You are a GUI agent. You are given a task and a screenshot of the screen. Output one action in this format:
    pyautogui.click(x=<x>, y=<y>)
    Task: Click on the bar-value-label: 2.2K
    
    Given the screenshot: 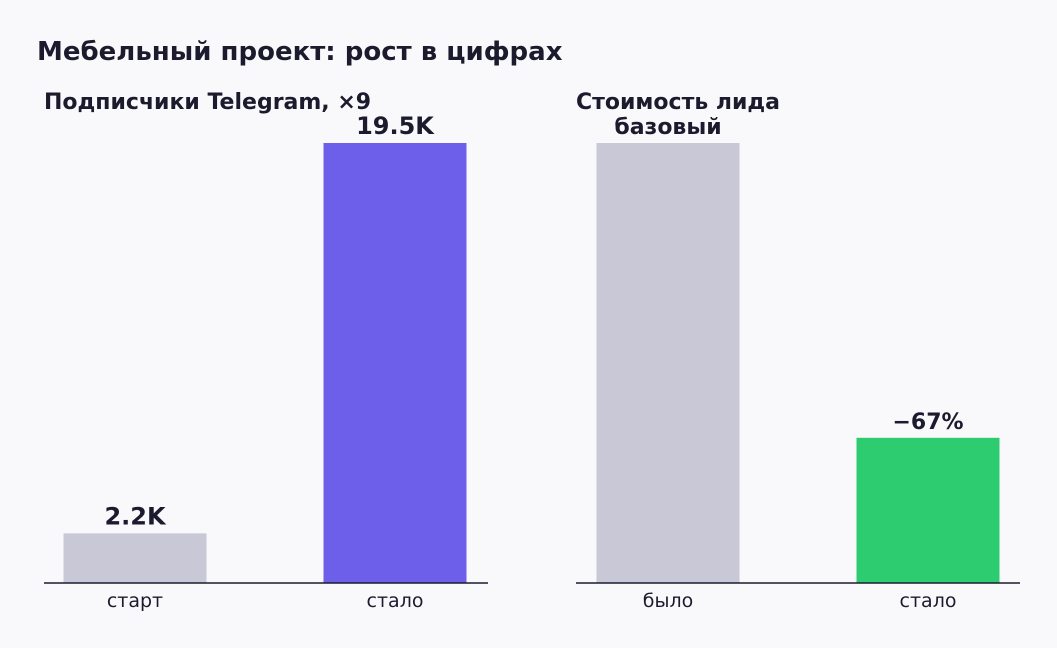 What is the action you would take?
    pyautogui.click(x=135, y=516)
    